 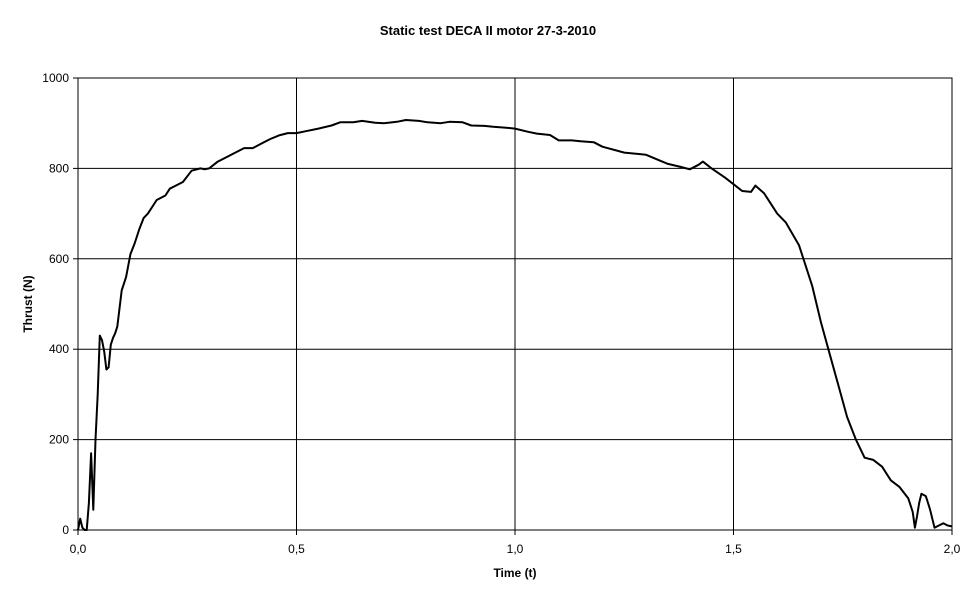 What do you see at coordinates (296, 549) in the screenshot?
I see `x-tick-label: 0,5` at bounding box center [296, 549].